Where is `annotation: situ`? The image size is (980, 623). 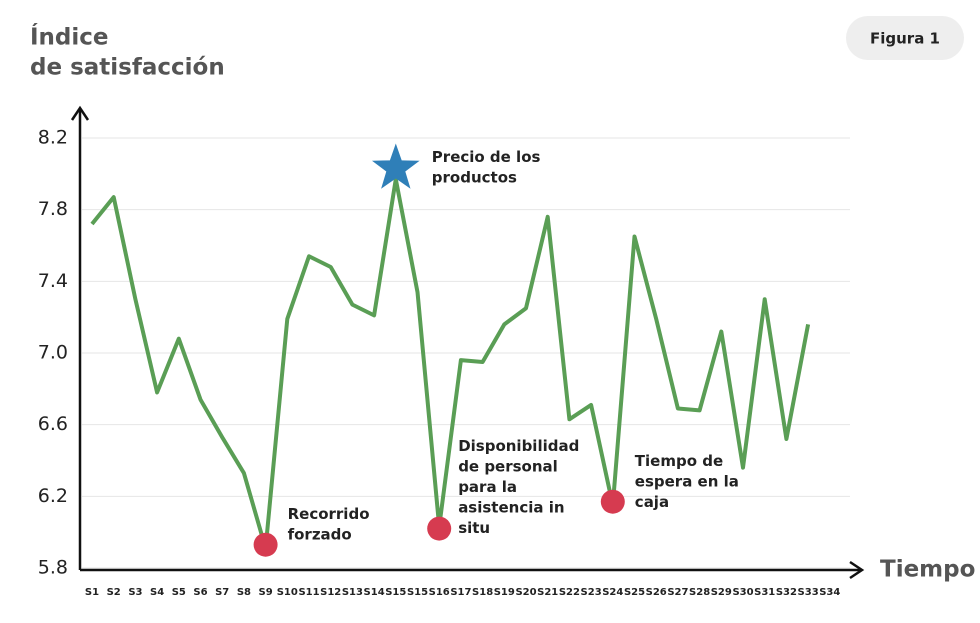
annotation: situ is located at coordinates (474, 528).